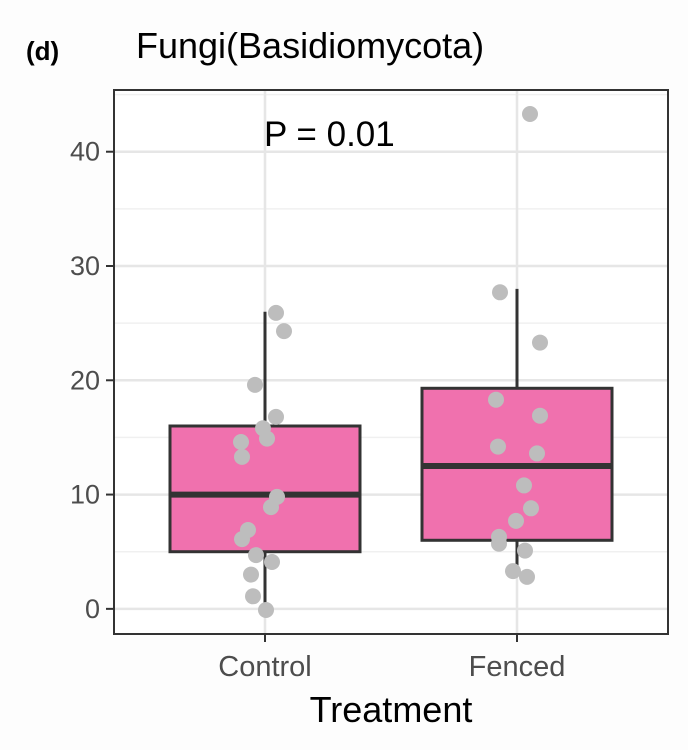  What do you see at coordinates (85, 495) in the screenshot?
I see `y-tick-label: 10` at bounding box center [85, 495].